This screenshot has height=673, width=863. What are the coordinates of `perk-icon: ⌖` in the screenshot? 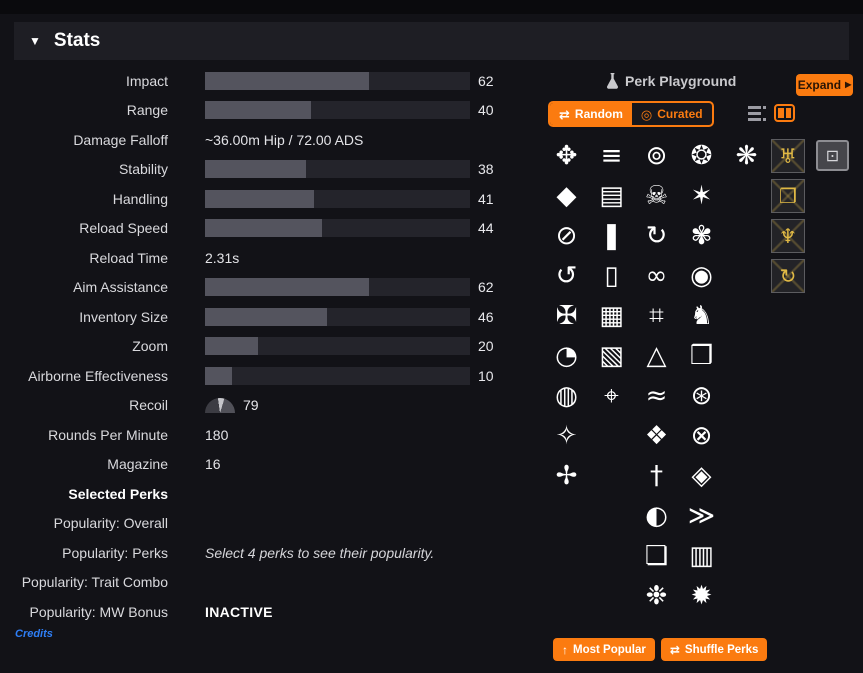 It's located at (611, 396).